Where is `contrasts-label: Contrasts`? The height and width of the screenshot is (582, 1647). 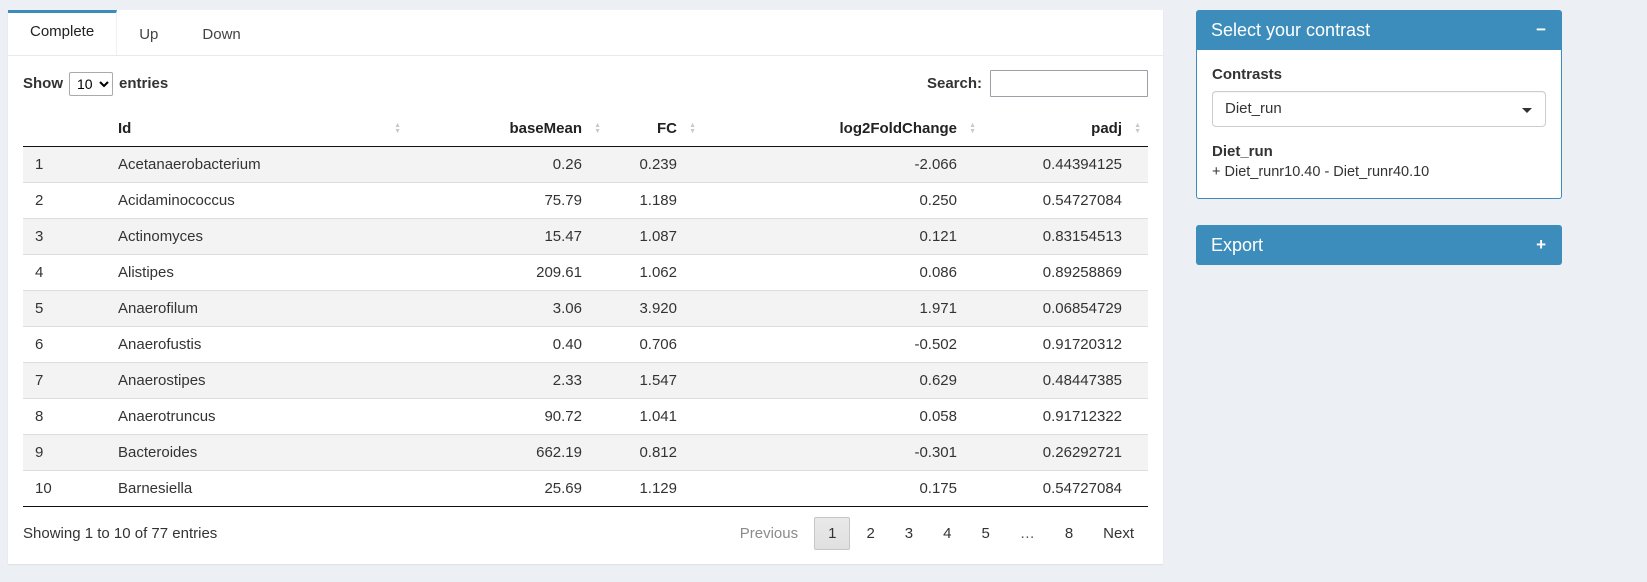
contrasts-label: Contrasts is located at coordinates (1247, 74).